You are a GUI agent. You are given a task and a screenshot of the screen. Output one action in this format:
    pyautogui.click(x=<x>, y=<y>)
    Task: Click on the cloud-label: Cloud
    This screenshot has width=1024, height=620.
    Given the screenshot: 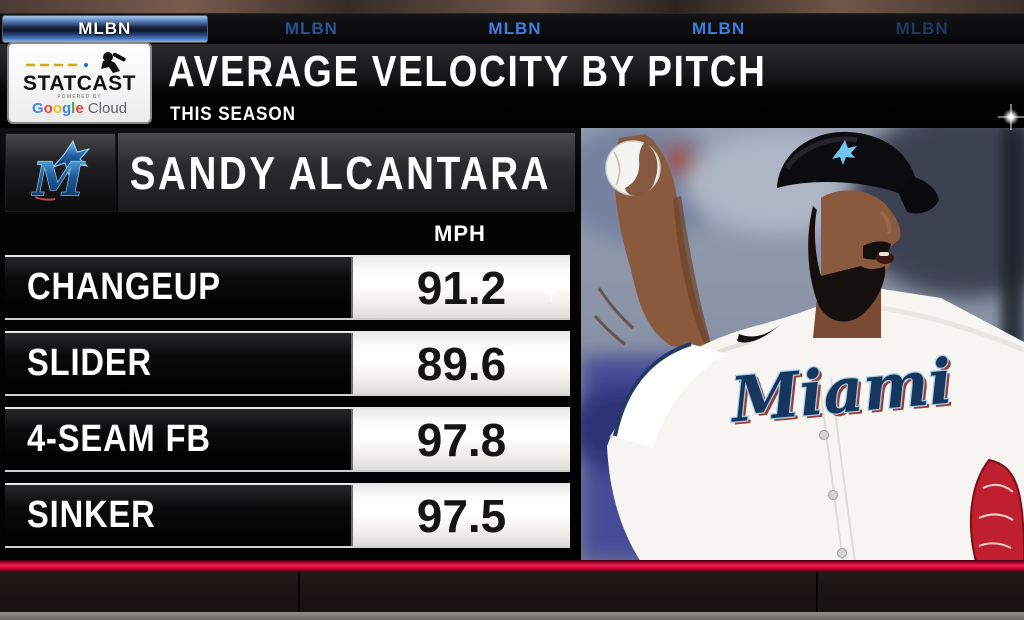 What is the action you would take?
    pyautogui.click(x=105, y=108)
    